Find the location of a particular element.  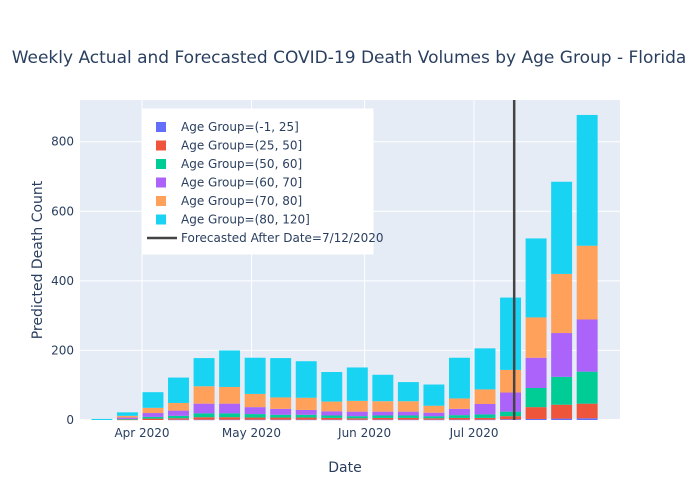

legend-label: Age Group=(-1, 25] is located at coordinates (240, 127).